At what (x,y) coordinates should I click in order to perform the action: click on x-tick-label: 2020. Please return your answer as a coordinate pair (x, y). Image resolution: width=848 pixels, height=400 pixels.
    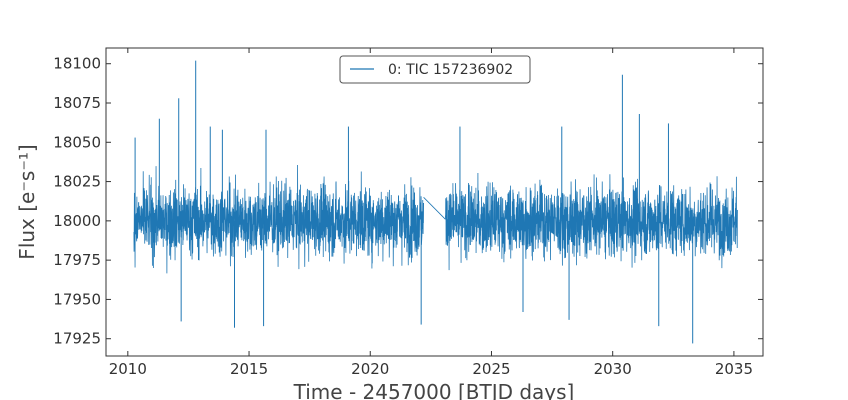
    Looking at the image, I should click on (370, 369).